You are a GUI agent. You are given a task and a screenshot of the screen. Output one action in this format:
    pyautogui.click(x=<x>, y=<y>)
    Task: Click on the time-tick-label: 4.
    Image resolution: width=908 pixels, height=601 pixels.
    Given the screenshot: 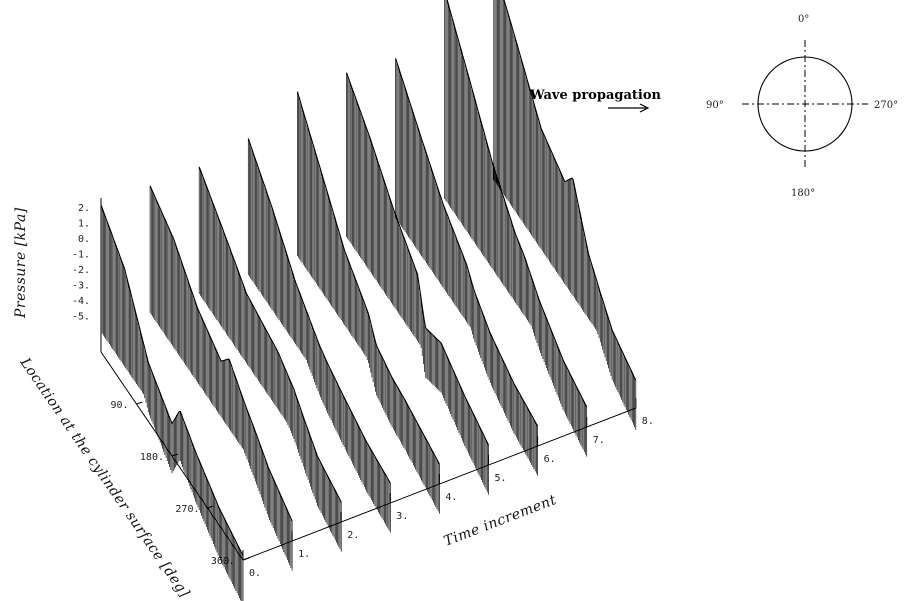 What is the action you would take?
    pyautogui.click(x=451, y=497)
    